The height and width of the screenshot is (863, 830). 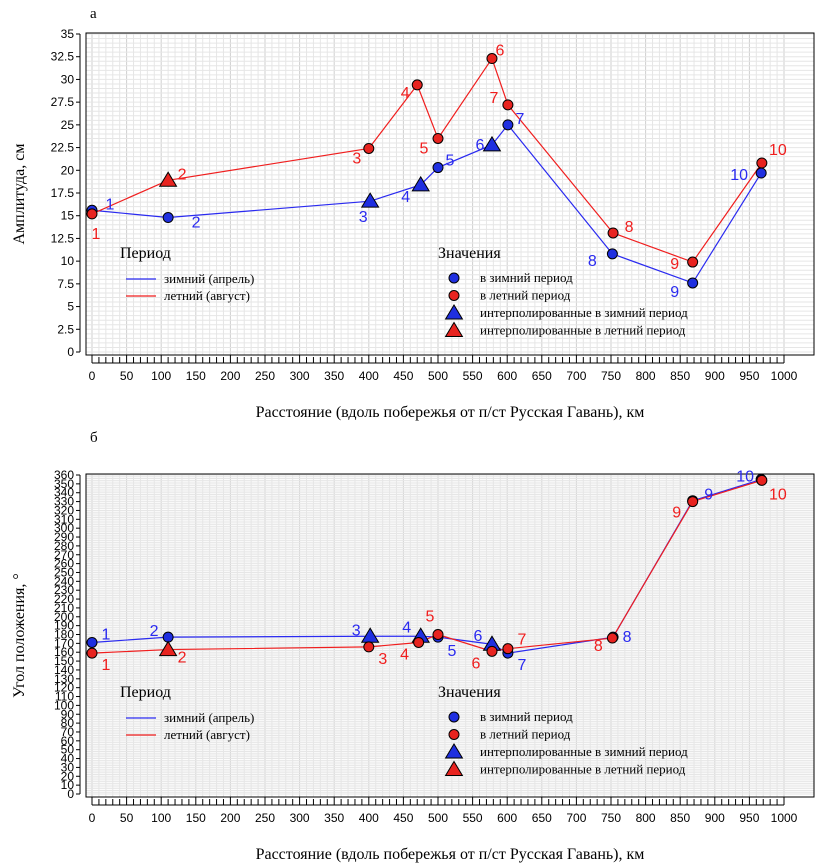 What do you see at coordinates (63, 102) in the screenshot?
I see `y-tick-label: 27.5` at bounding box center [63, 102].